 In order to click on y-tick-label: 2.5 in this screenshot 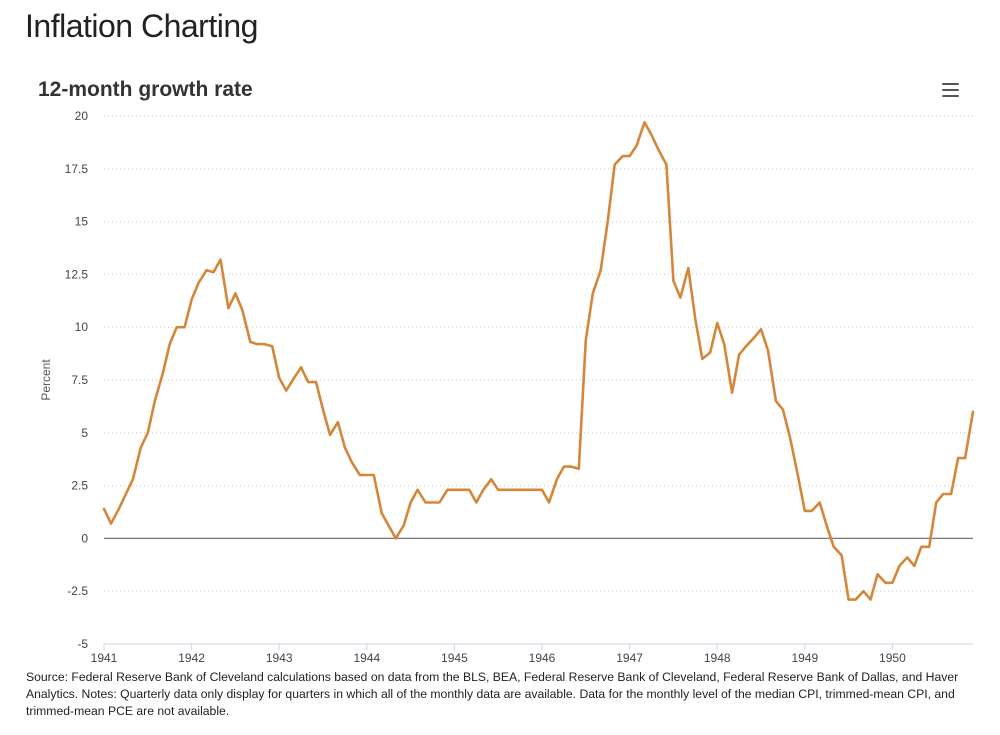, I will do `click(79, 486)`.